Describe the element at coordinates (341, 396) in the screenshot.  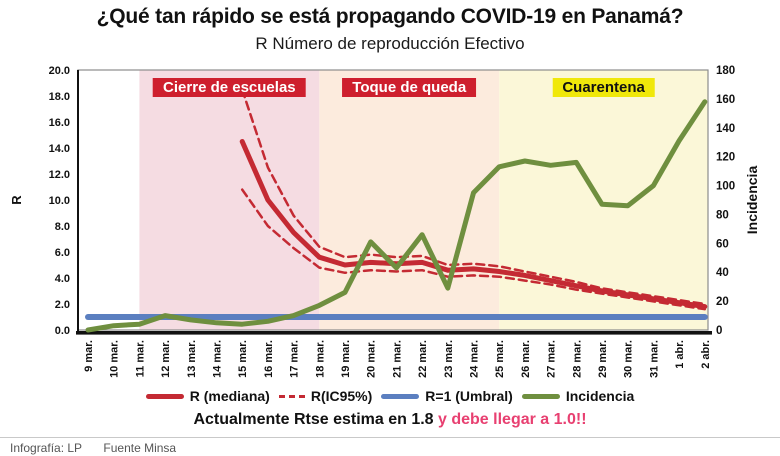
I see `legend-label: R(IC95%)` at that location.